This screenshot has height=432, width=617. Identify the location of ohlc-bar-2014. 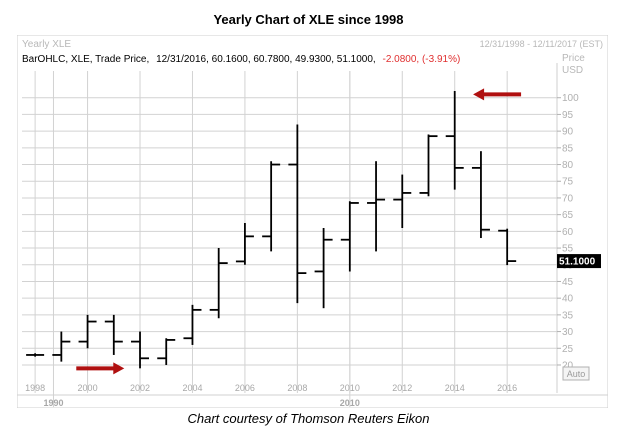
(454, 140).